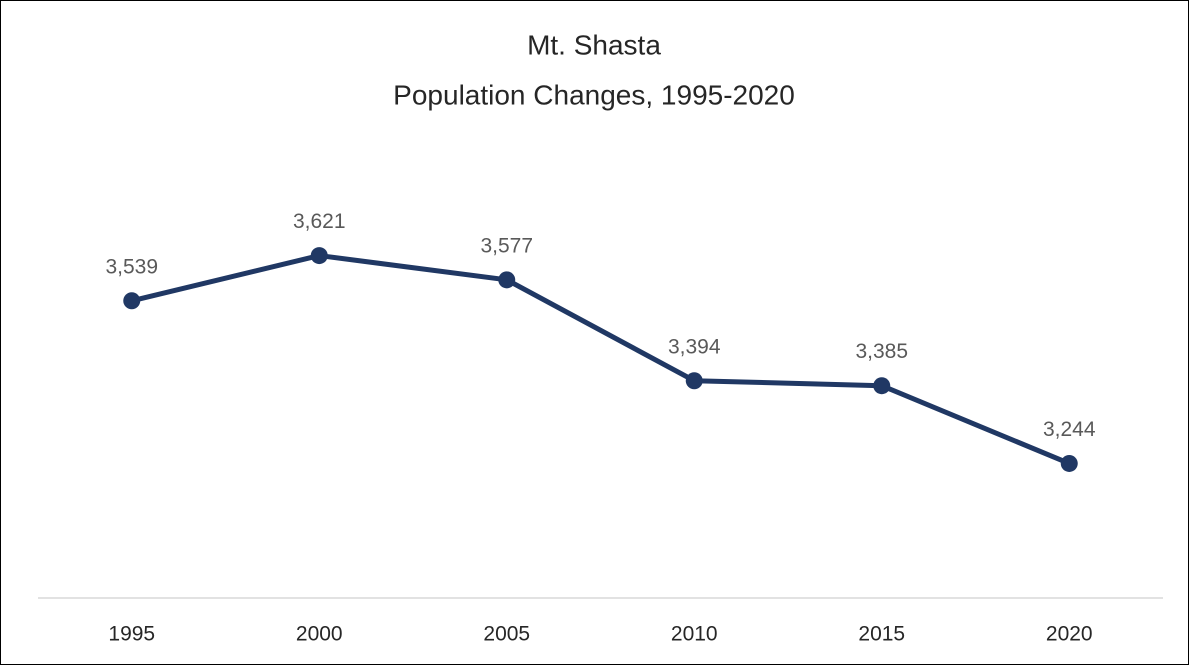 This screenshot has height=665, width=1189. What do you see at coordinates (506, 634) in the screenshot?
I see `x-tick-label: 2005` at bounding box center [506, 634].